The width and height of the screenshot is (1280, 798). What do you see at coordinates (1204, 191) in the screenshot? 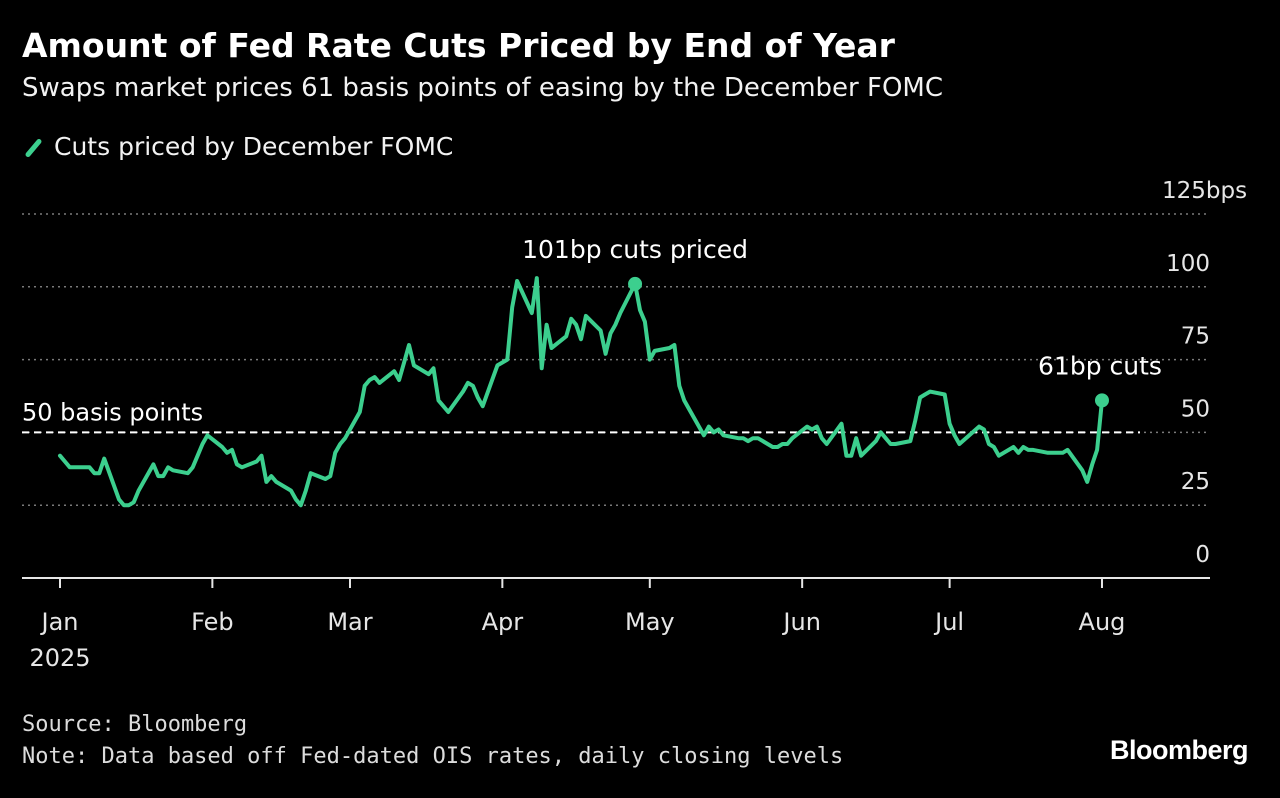
I see `y-tick-label: 125bps` at bounding box center [1204, 191].